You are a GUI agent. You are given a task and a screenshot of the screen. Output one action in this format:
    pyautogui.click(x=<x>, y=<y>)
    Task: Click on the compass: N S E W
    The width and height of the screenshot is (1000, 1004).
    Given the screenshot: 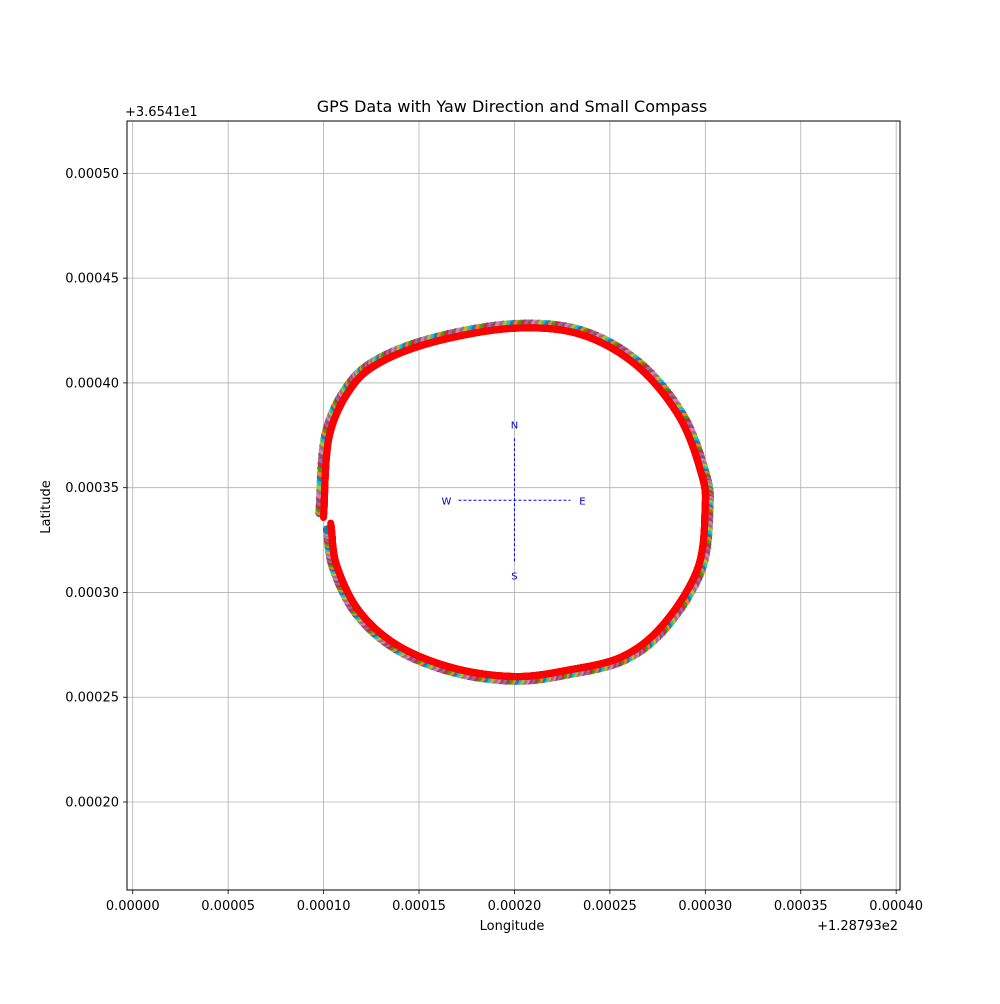 What is the action you would take?
    pyautogui.click(x=514, y=501)
    